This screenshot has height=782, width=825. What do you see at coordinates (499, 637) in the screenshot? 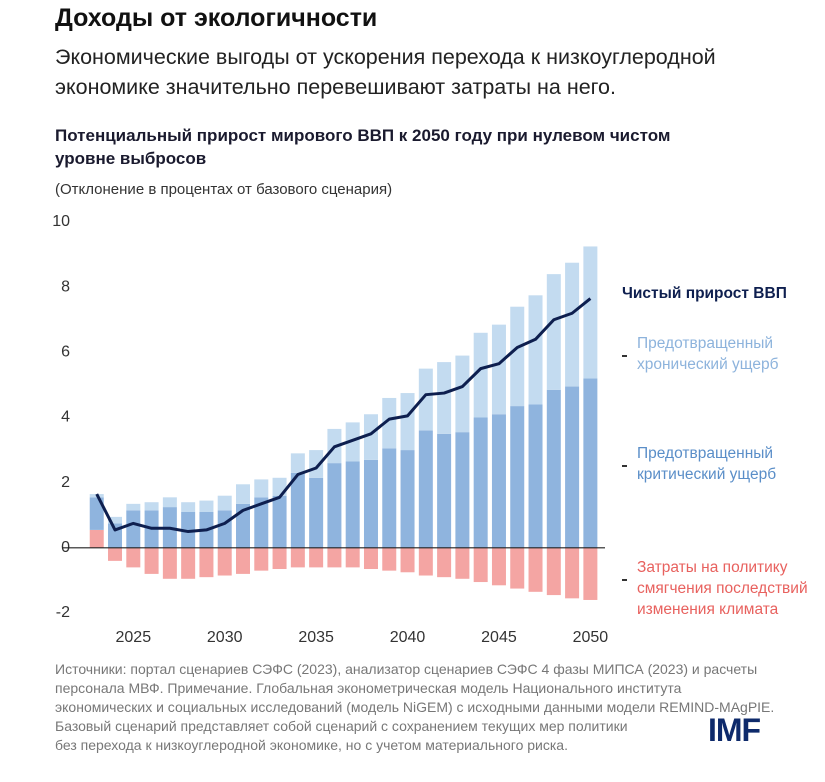
I see `x-tick-label: 2045` at bounding box center [499, 637].